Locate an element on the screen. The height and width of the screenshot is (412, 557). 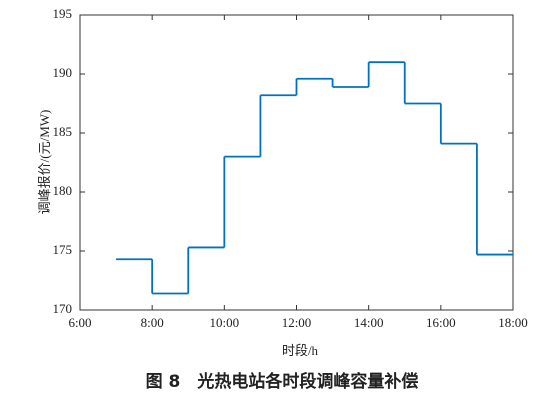
x-tick-label: 10:00 is located at coordinates (225, 322).